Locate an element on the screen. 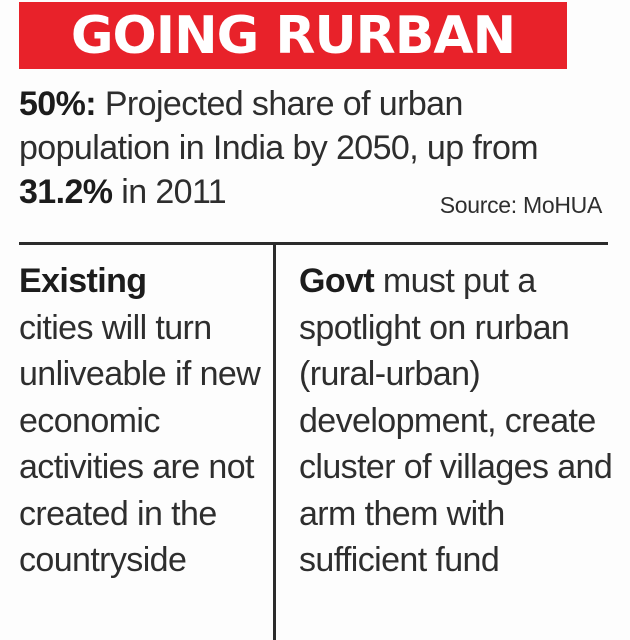 The image size is (630, 640). left-column-lead: Existing is located at coordinates (83, 281).